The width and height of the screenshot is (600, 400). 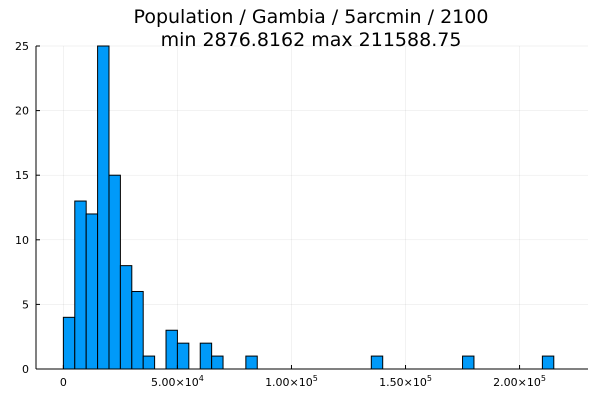 What do you see at coordinates (22, 175) in the screenshot?
I see `y-tick-label: 15` at bounding box center [22, 175].